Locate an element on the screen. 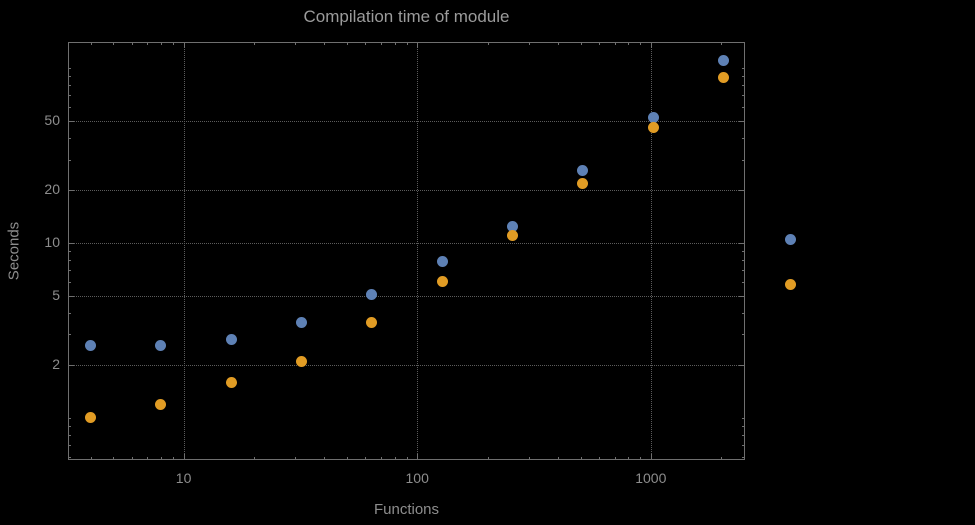 The image size is (975, 525). x-tick-label: 10 is located at coordinates (183, 478).